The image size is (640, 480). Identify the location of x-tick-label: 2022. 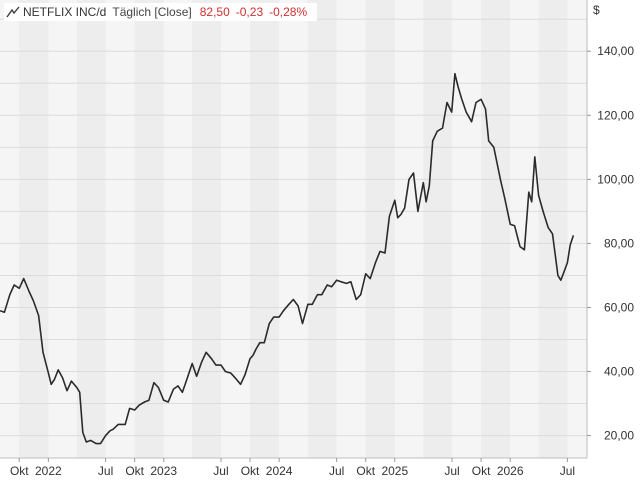
(48, 471).